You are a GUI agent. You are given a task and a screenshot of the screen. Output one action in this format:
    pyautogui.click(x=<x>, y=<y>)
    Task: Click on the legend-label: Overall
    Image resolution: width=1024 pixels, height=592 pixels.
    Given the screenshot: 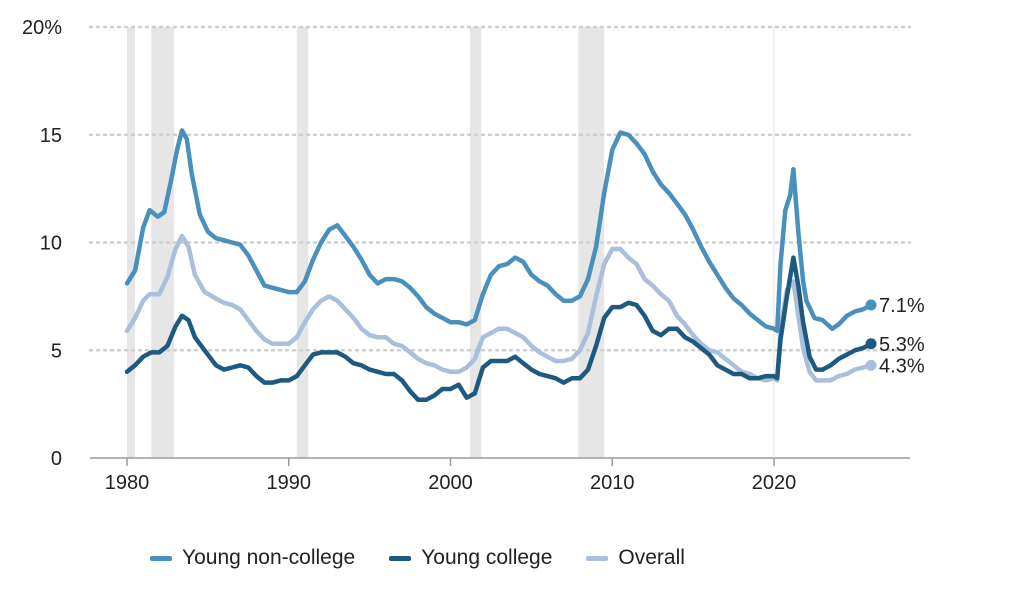 What is the action you would take?
    pyautogui.click(x=651, y=557)
    